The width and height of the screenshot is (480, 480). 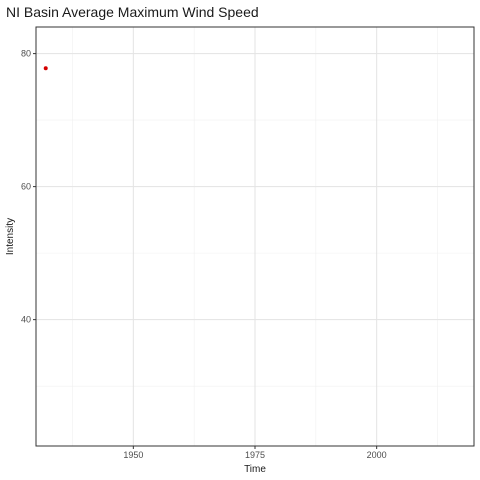 What do you see at coordinates (10, 236) in the screenshot?
I see `y-axis-label: Intensity` at bounding box center [10, 236].